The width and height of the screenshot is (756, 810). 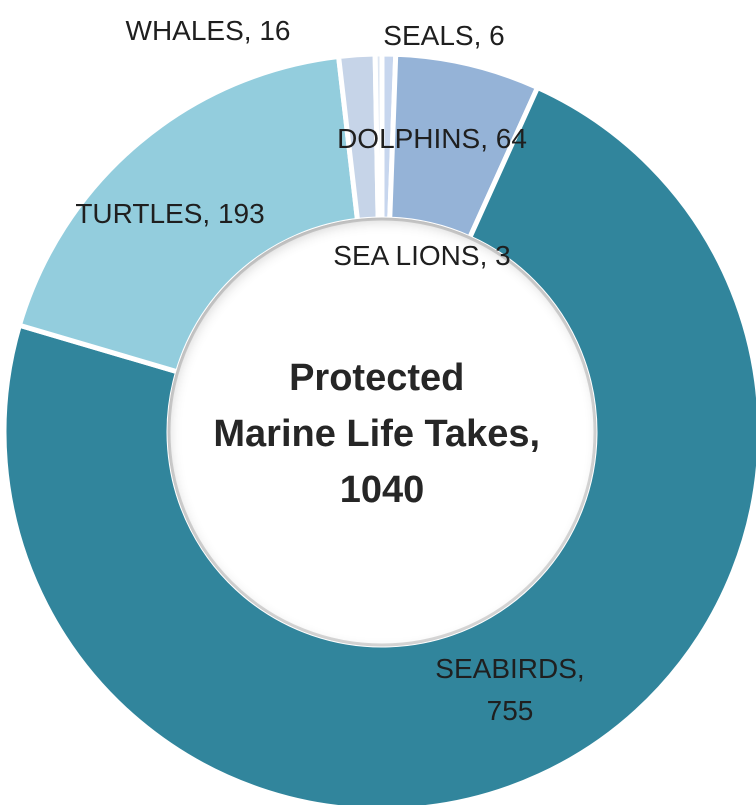 I want to click on center-title-line-1: Protected, so click(x=376, y=378).